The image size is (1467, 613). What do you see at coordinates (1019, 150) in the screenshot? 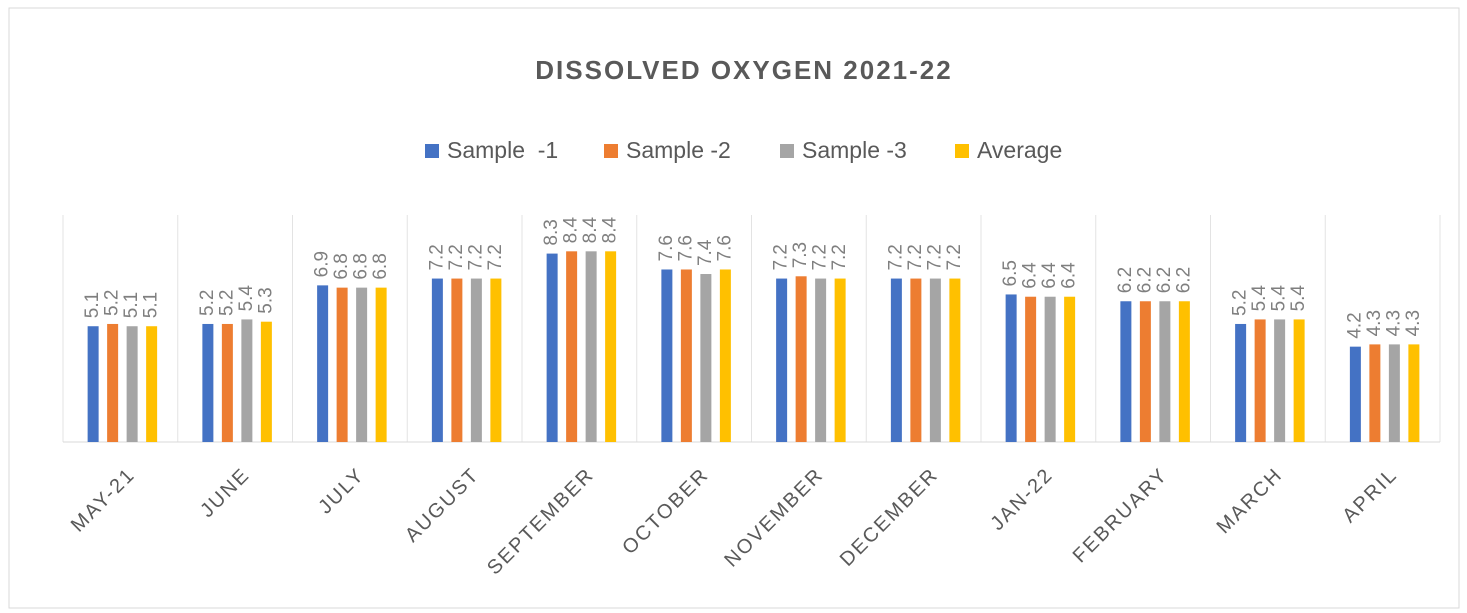
I see `legend-label: Average` at bounding box center [1019, 150].